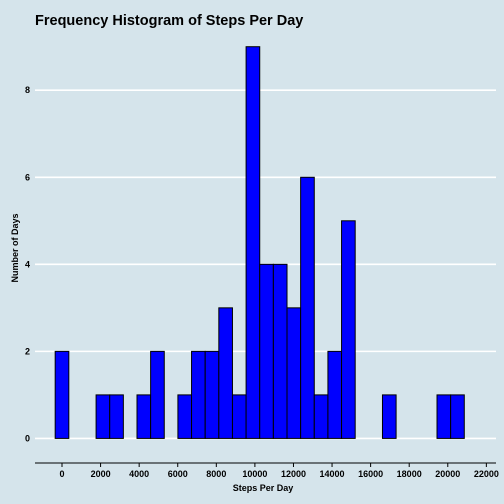  Describe the element at coordinates (27, 438) in the screenshot. I see `y-tick-label-0: 0` at that location.